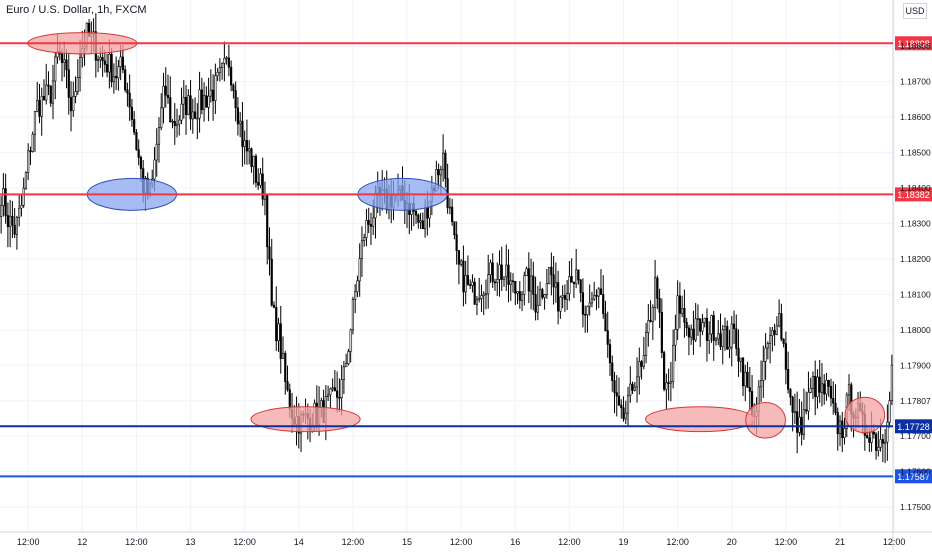  Describe the element at coordinates (915, 11) in the screenshot. I see `currency-label: USD` at that location.